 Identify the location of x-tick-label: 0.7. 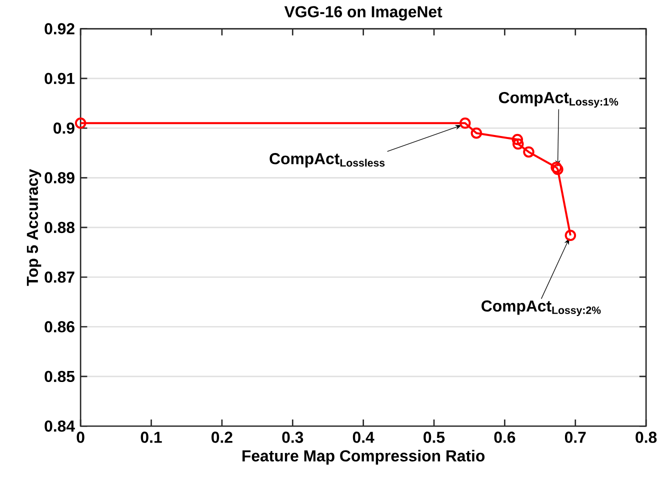
(575, 438).